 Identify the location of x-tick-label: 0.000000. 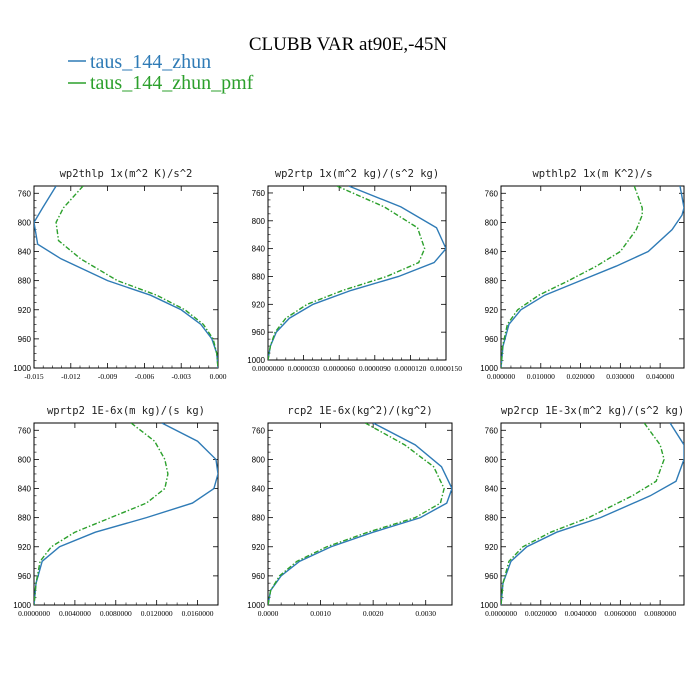
(501, 376).